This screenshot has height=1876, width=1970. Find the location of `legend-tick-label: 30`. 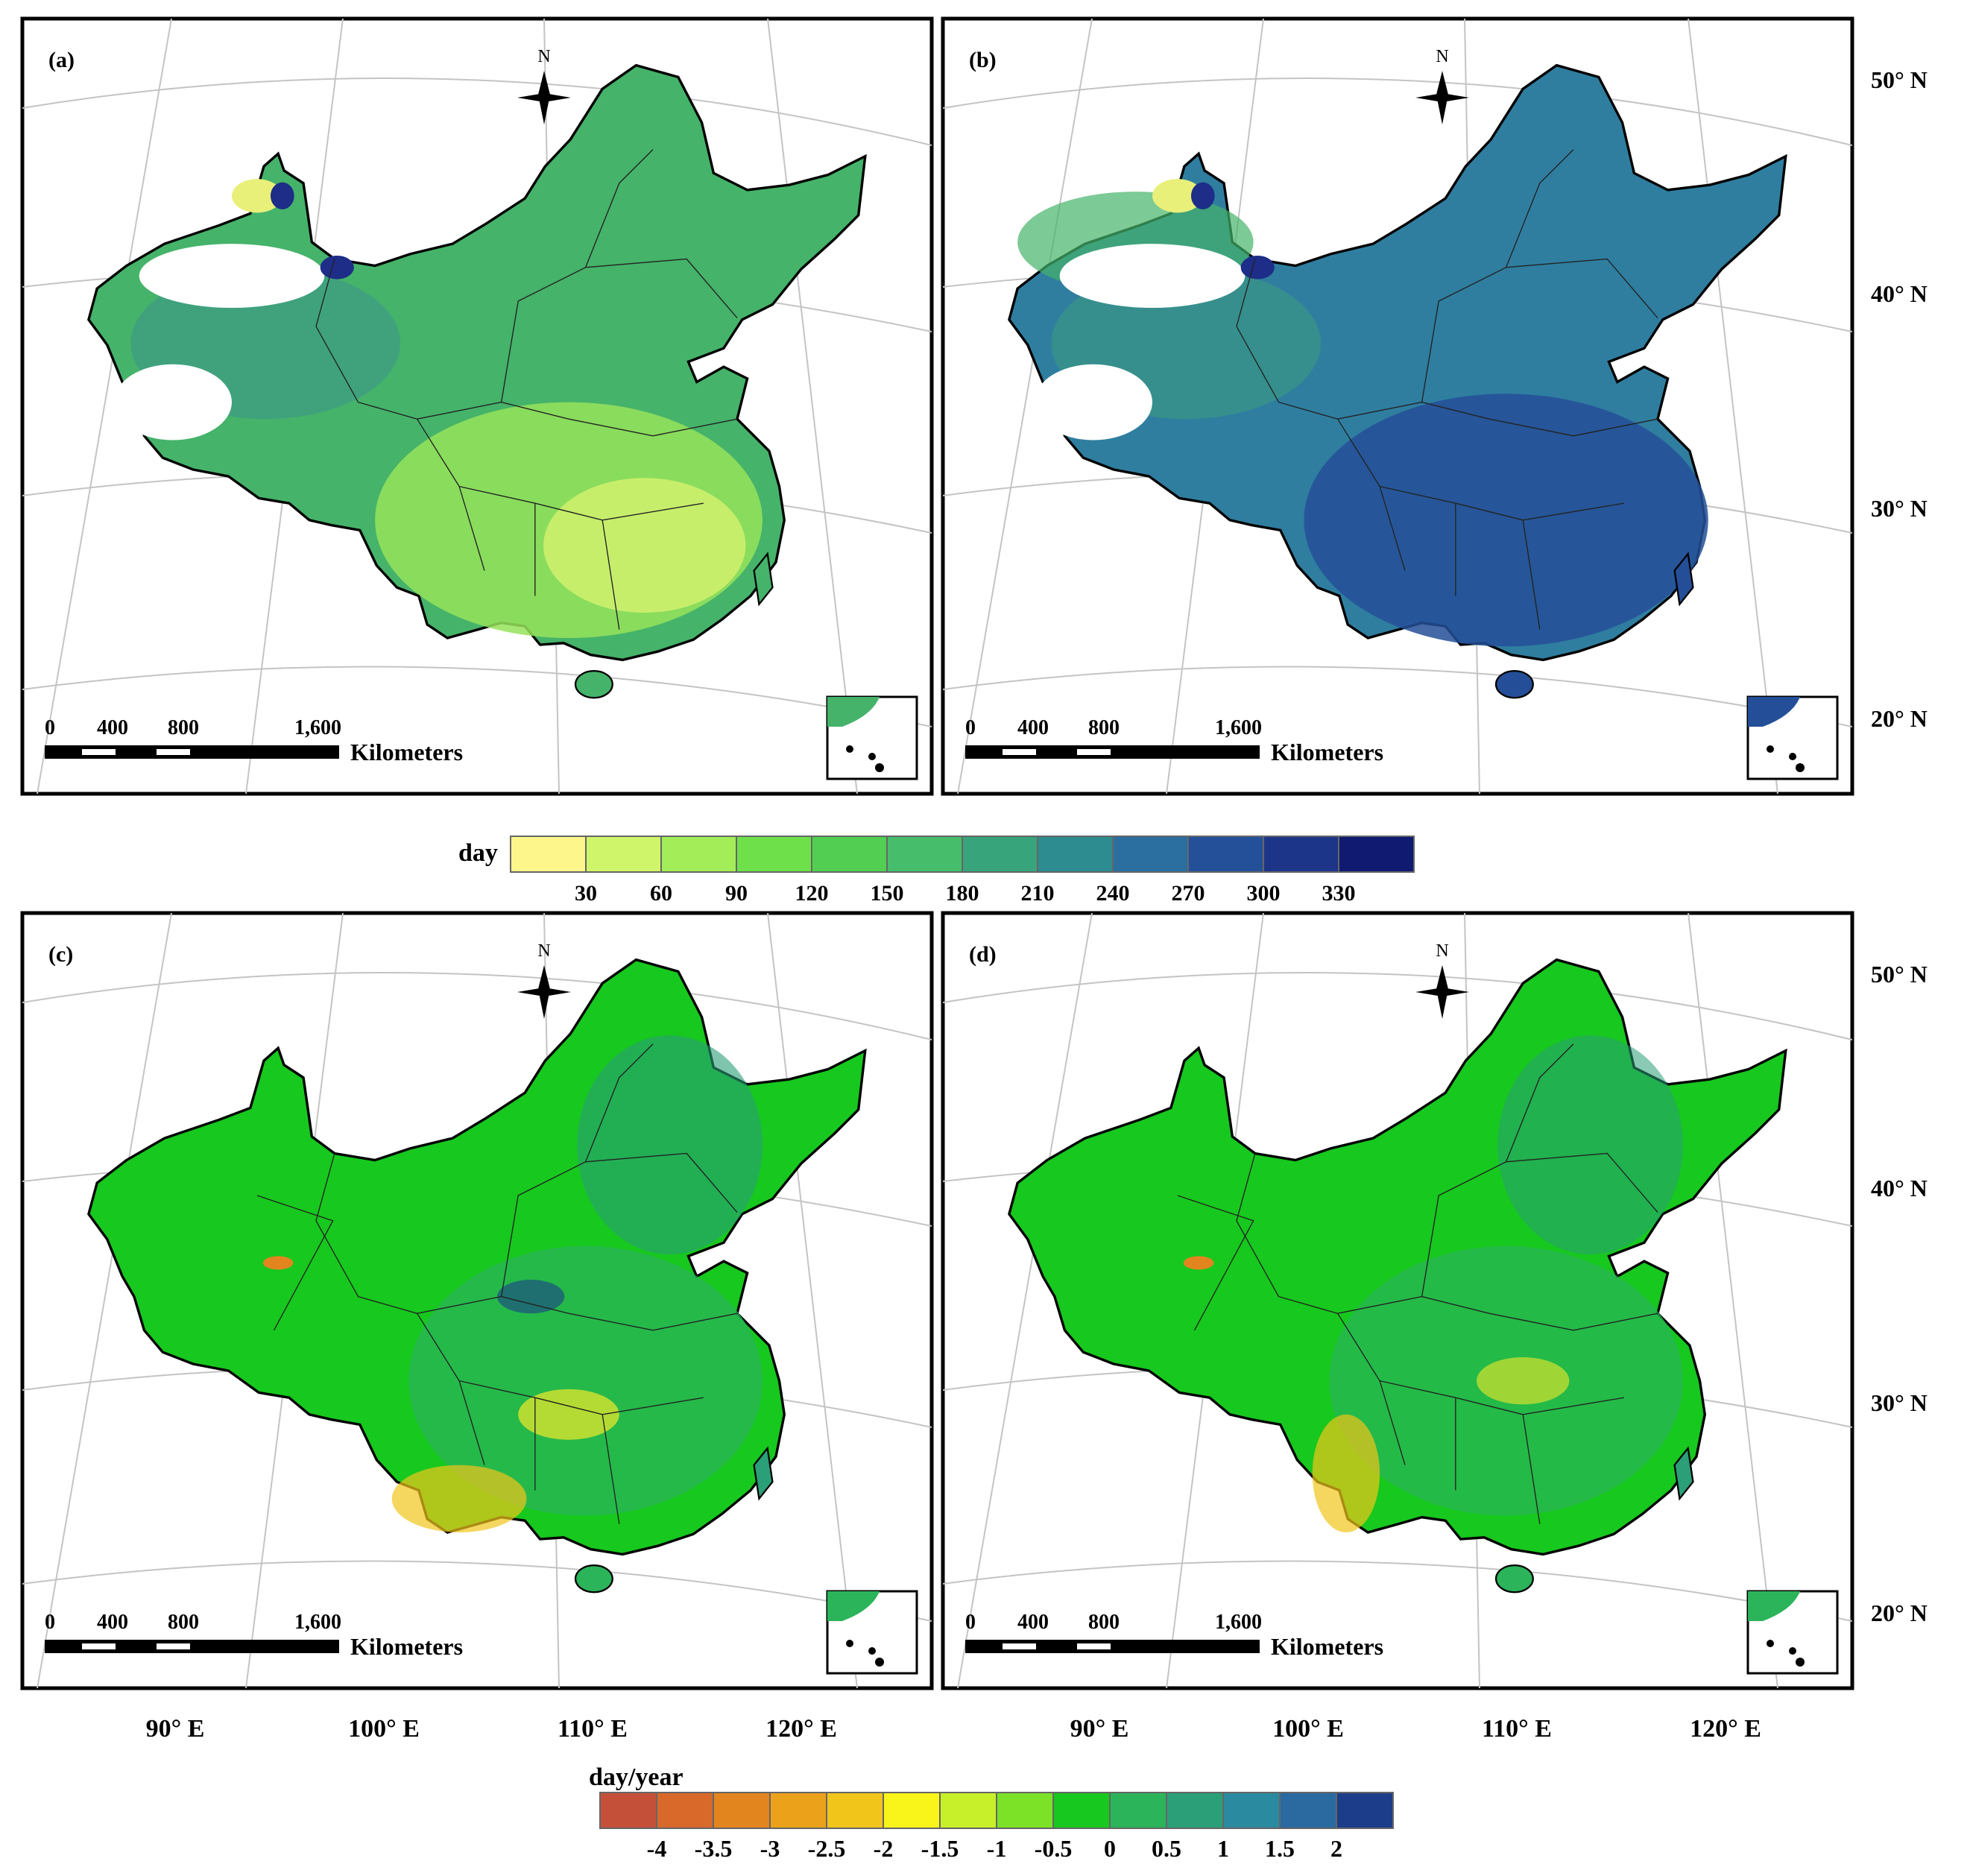

legend-tick-label: 30 is located at coordinates (586, 893).